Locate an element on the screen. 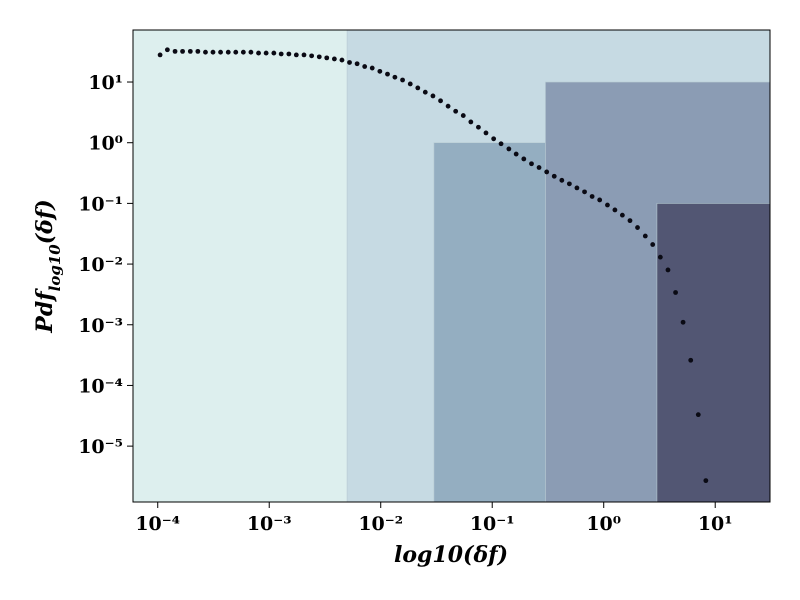 This screenshot has height=600, width=800. x-tick-label: 10⁻⁴ is located at coordinates (157, 524).